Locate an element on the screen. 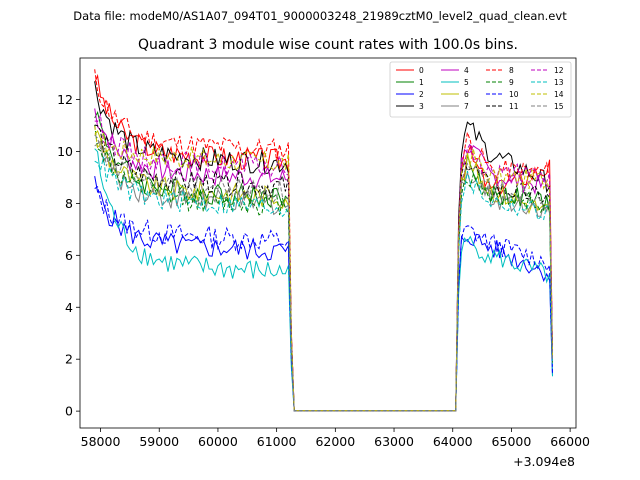 The width and height of the screenshot is (640, 480). x-tick-label: 64000 is located at coordinates (453, 441).